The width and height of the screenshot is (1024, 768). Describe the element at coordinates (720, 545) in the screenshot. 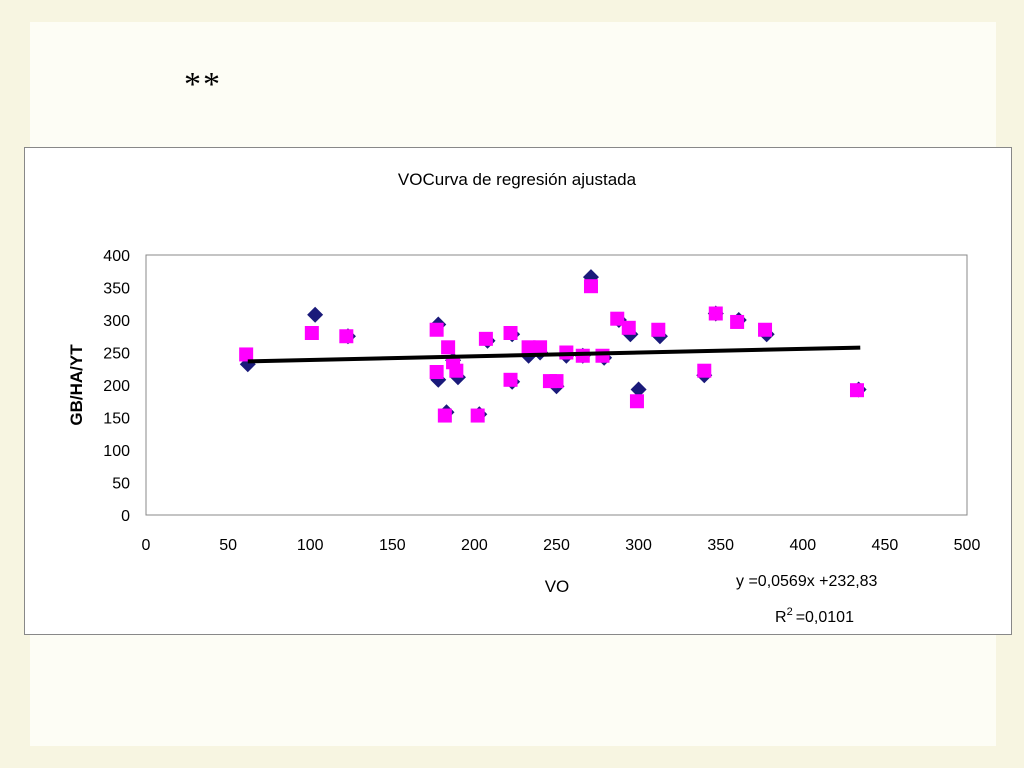

I see `x-tick-label: 350` at that location.